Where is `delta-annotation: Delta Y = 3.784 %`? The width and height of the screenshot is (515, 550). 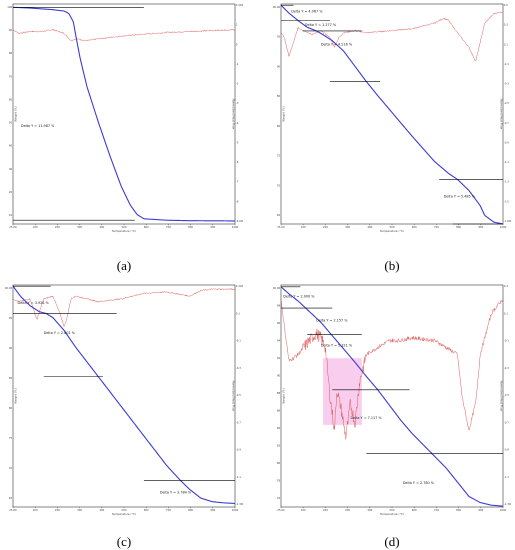 delta-annotation: Delta Y = 3.784 % is located at coordinates (176, 492).